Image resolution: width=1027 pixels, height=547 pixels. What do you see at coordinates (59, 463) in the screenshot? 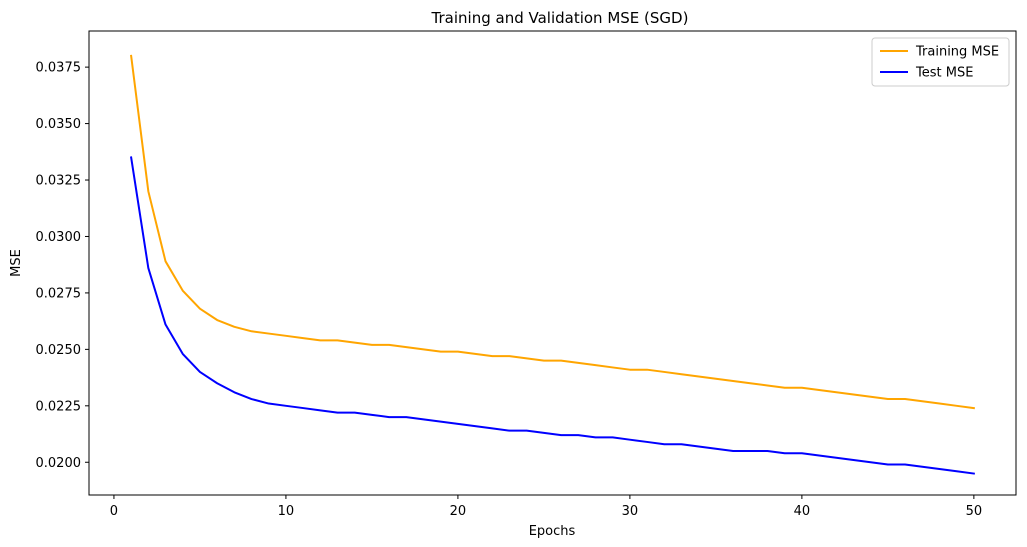
I see `y-tick-label: 0.0200` at bounding box center [59, 463].